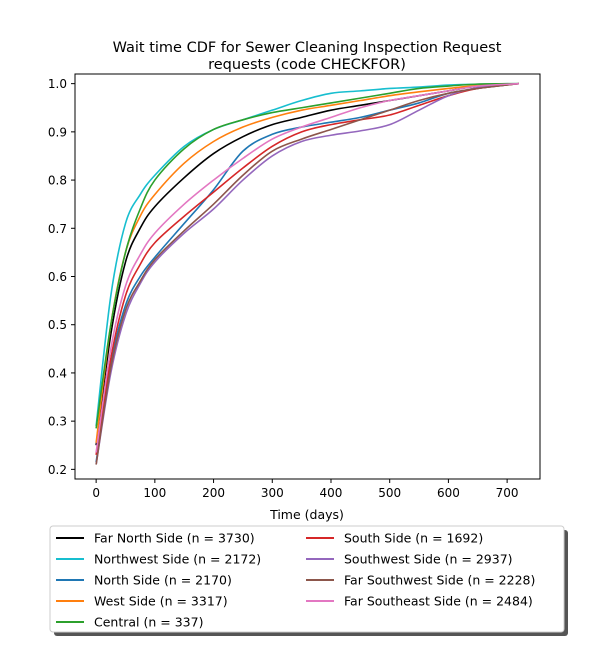 The image size is (600, 650). Describe the element at coordinates (57, 422) in the screenshot. I see `y-tick-label: 0.3` at that location.